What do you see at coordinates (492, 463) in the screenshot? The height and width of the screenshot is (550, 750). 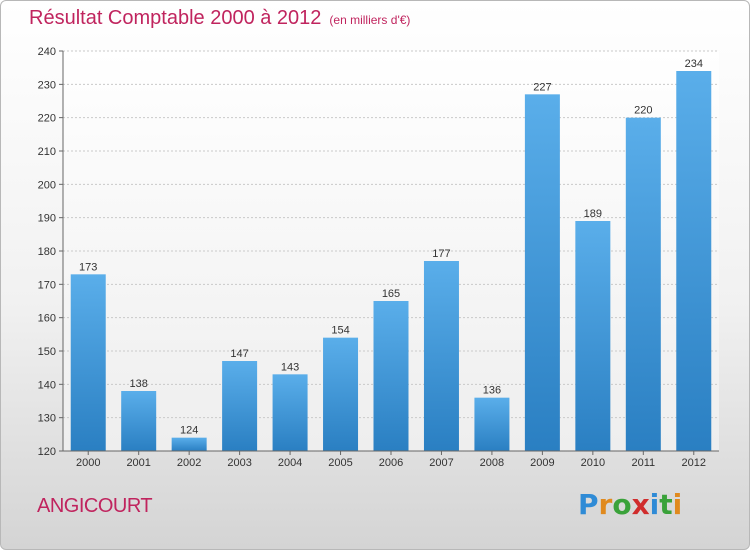 I see `x-tick-label-2008: 2008` at bounding box center [492, 463].